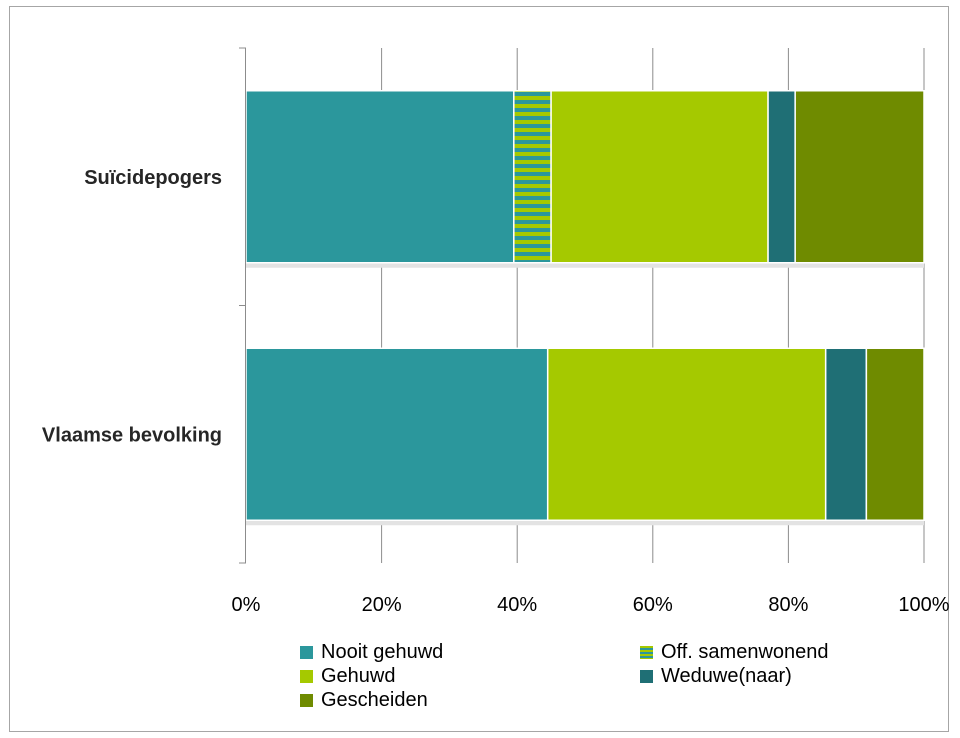  I want to click on legend-swatch-gescheiden, so click(306, 700).